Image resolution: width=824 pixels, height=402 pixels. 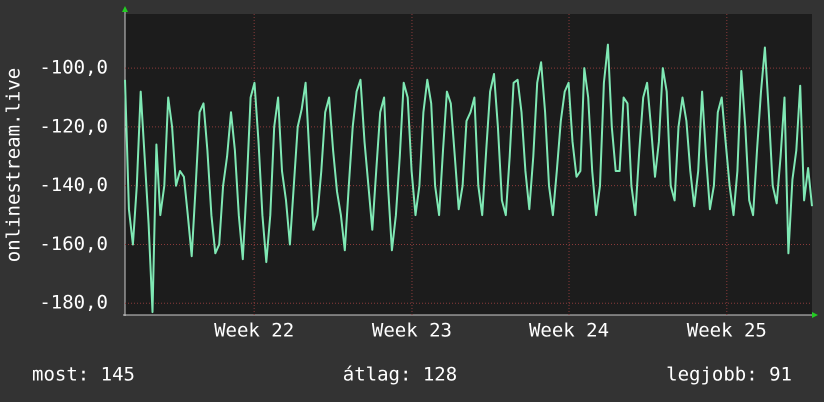 What do you see at coordinates (412, 331) in the screenshot?
I see `x-tick-label: Week 23` at bounding box center [412, 331].